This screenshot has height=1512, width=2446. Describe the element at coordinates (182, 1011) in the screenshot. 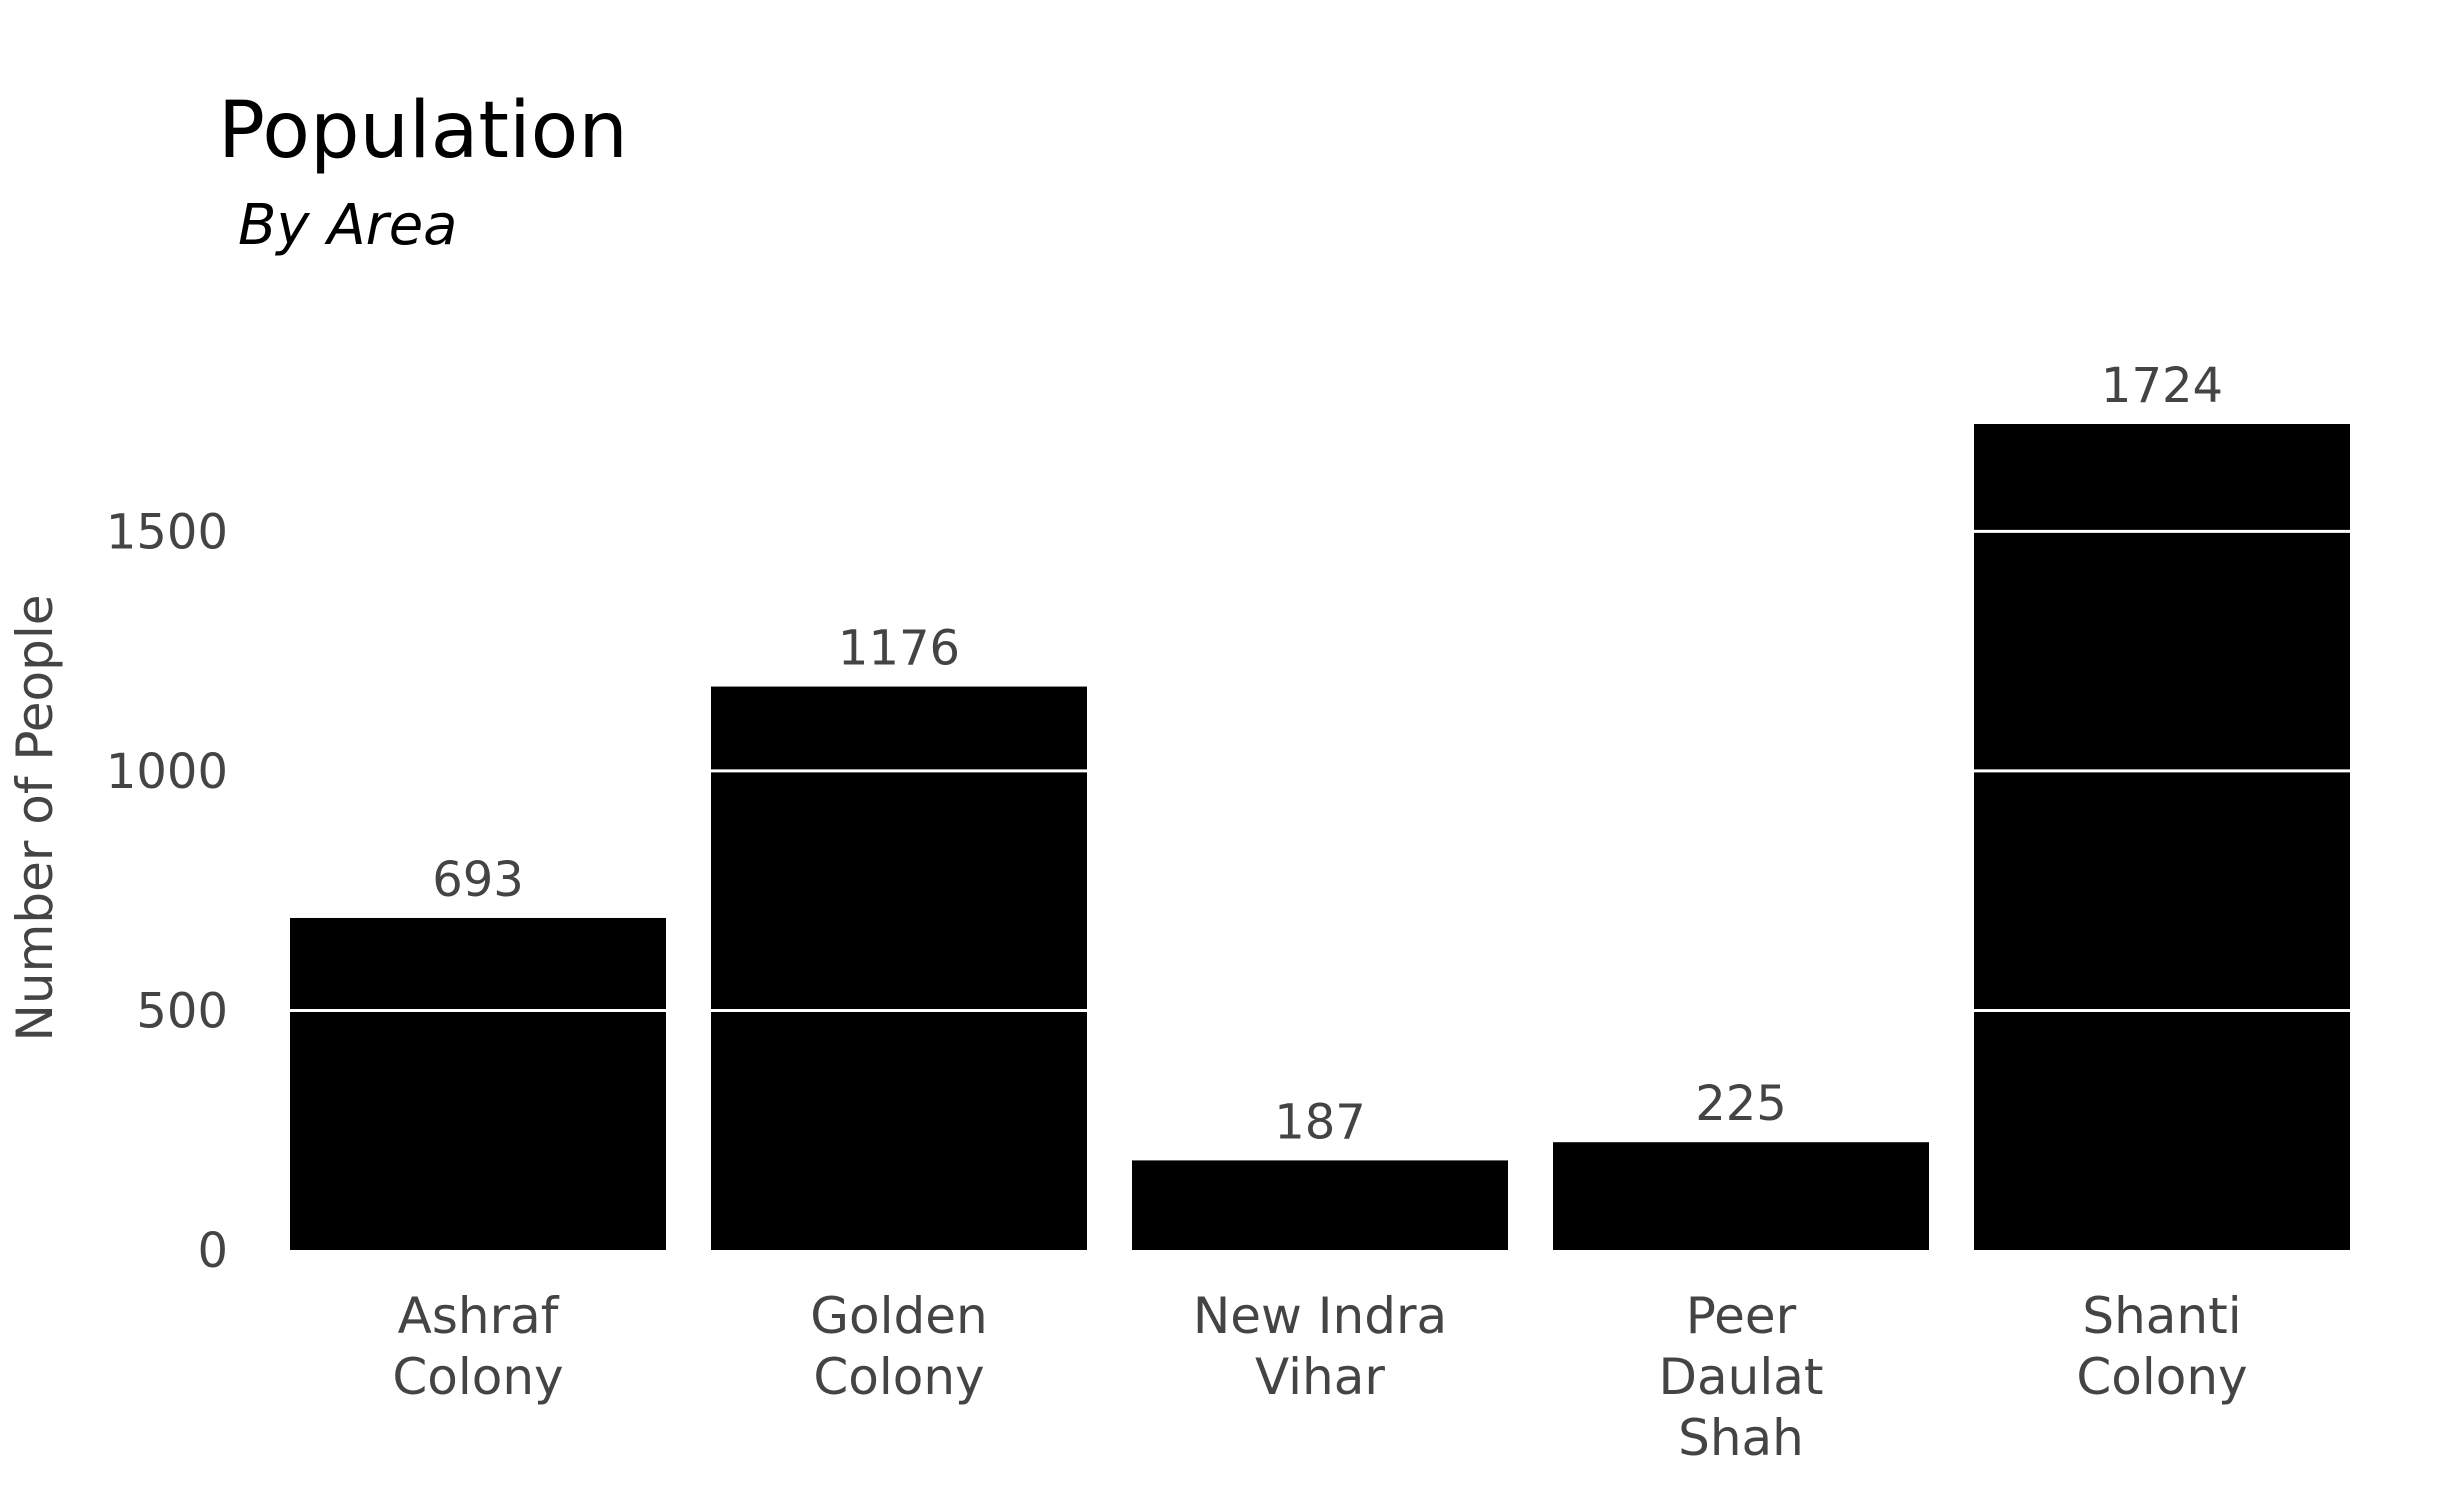

I see `y-tick-label: 500` at that location.